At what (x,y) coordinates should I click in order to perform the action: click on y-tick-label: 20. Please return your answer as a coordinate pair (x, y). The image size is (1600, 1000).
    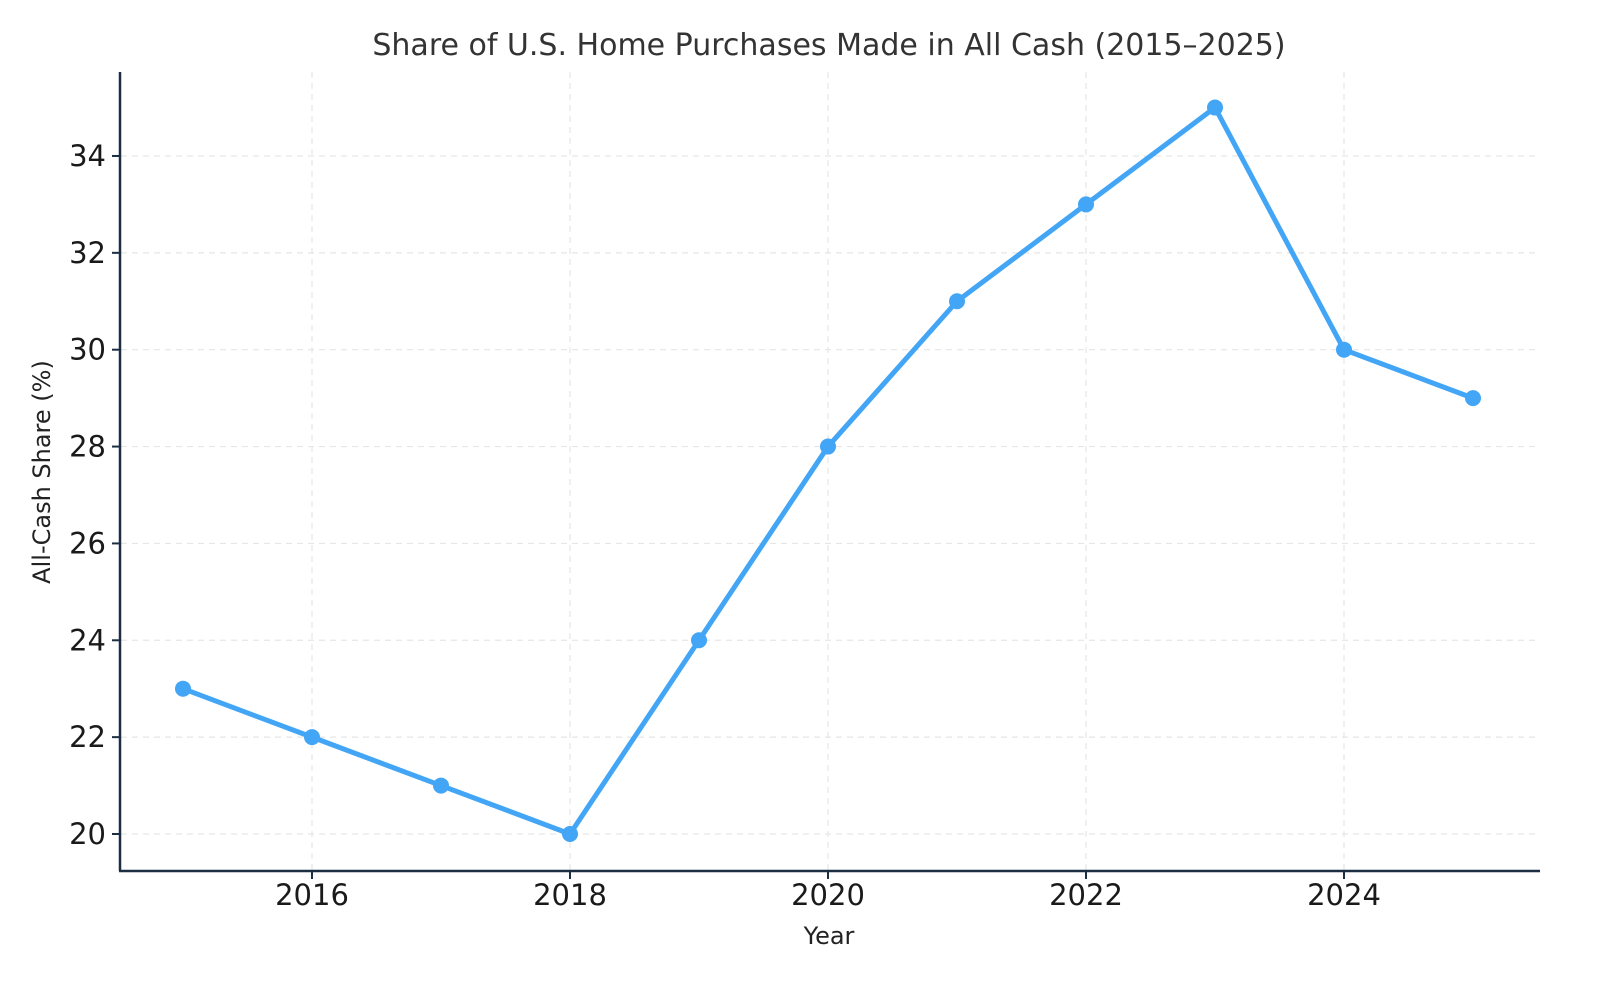
    Looking at the image, I should click on (87, 834).